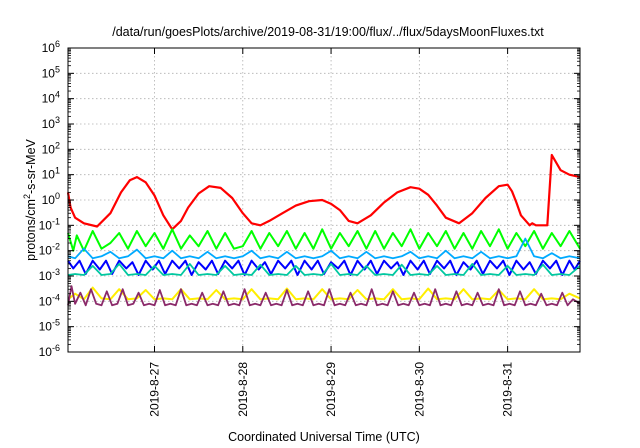  I want to click on y-tick-exponent: 3, so click(57, 120).